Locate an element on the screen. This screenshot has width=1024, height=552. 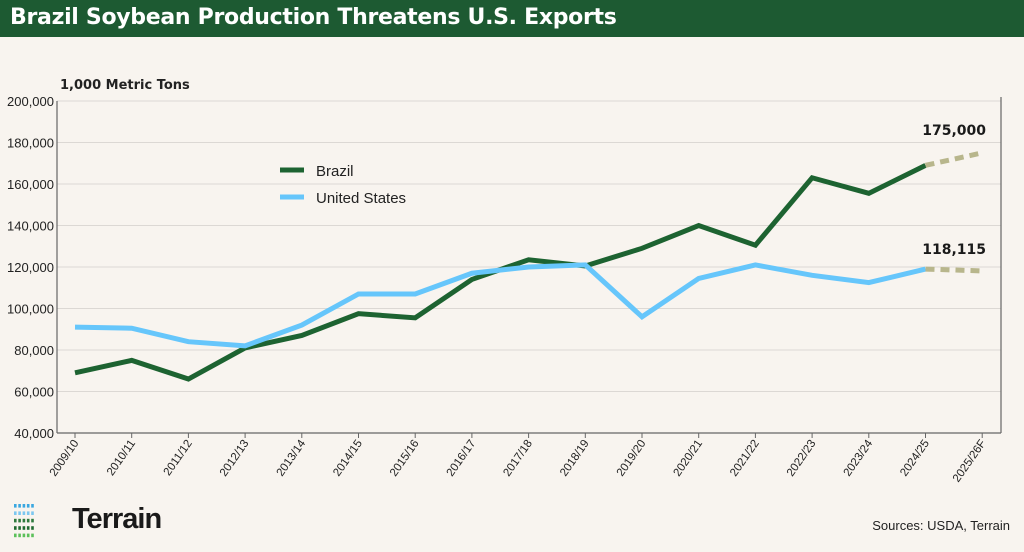
x-tick-label: 2010/11 is located at coordinates (121, 458).